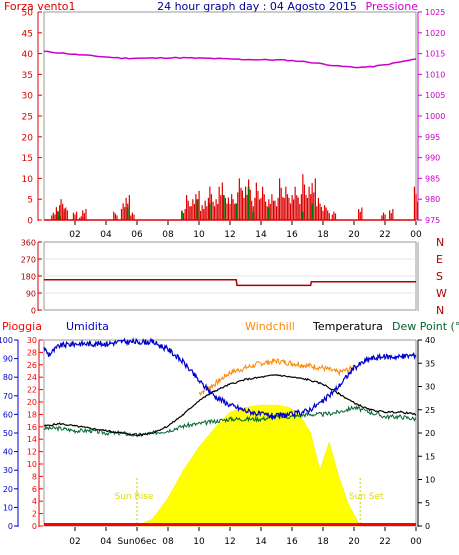 This screenshot has height=555, width=459. What do you see at coordinates (354, 235) in the screenshot?
I see `wind-x-tick-label: 20` at bounding box center [354, 235].